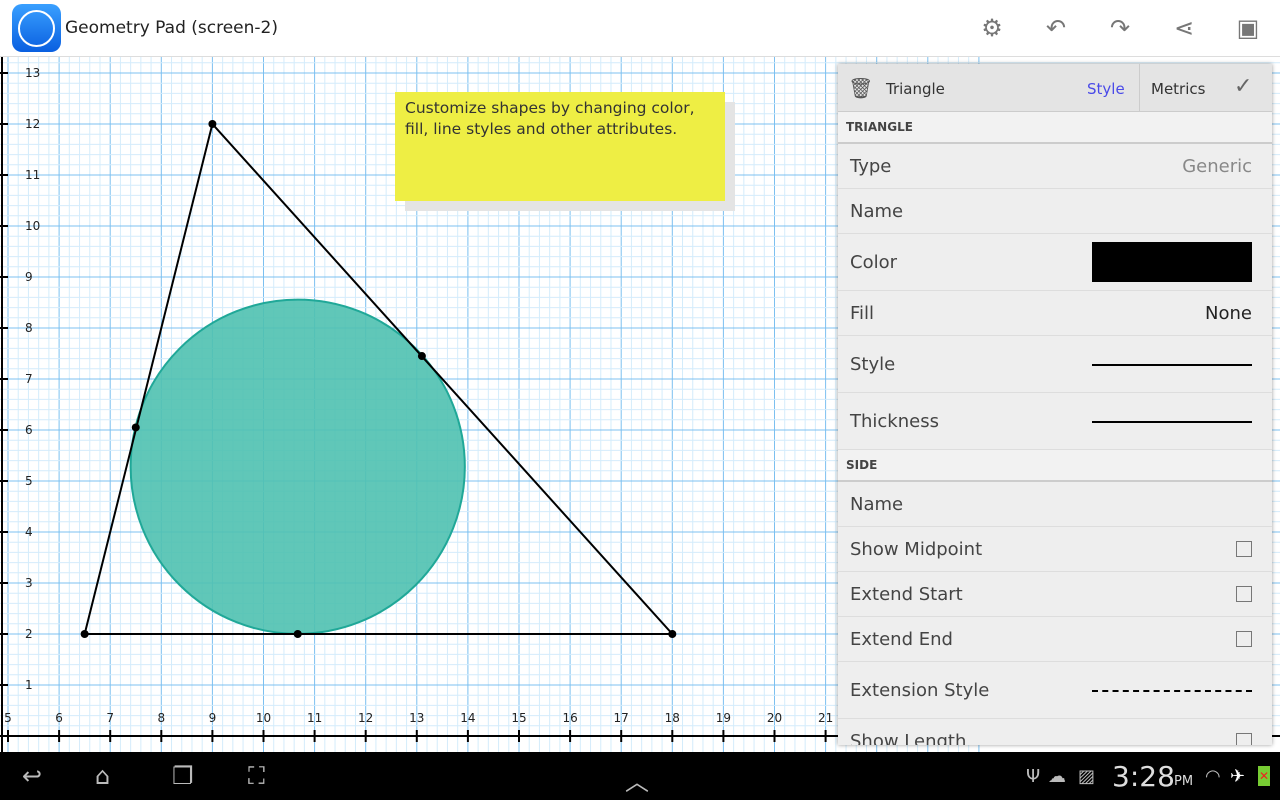  What do you see at coordinates (1172, 365) in the screenshot?
I see `style-preview` at bounding box center [1172, 365].